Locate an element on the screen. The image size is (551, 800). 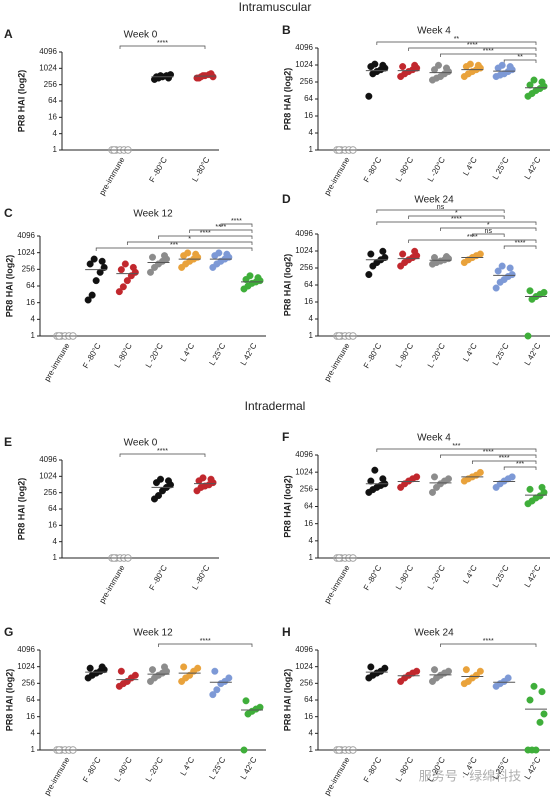
y-tick-label: 4096 is located at coordinates (26, 649).